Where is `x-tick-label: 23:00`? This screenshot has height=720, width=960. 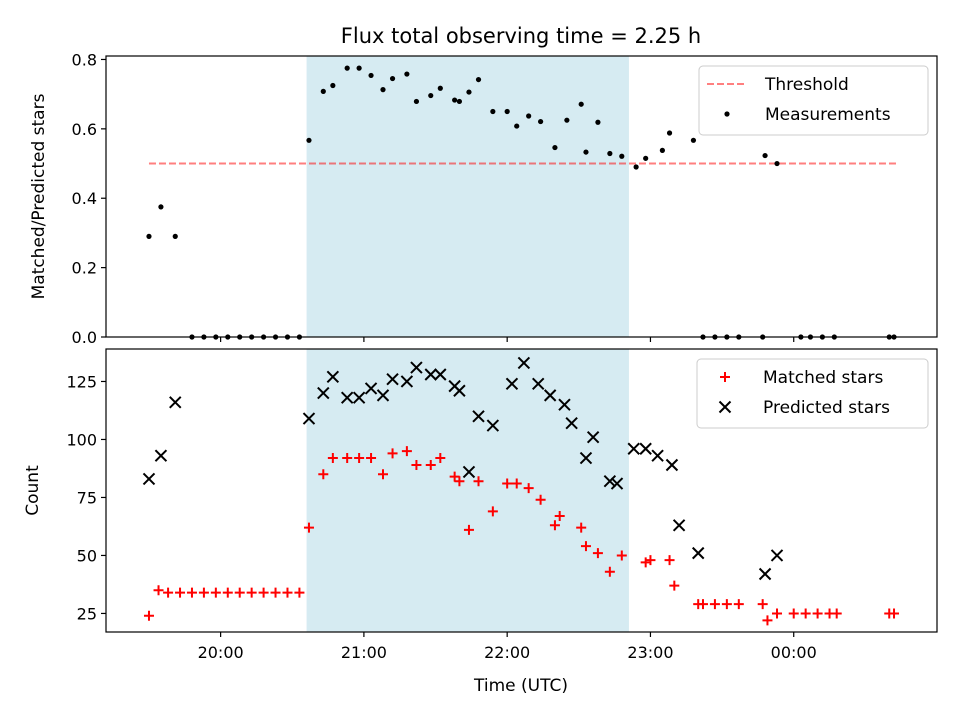 x-tick-label: 23:00 is located at coordinates (650, 652).